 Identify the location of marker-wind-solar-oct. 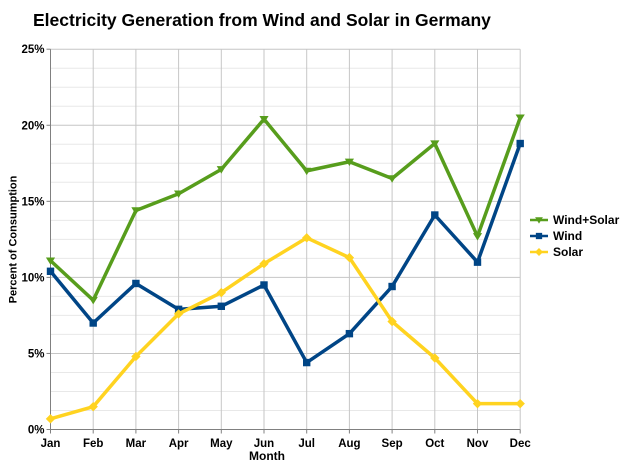
(435, 144).